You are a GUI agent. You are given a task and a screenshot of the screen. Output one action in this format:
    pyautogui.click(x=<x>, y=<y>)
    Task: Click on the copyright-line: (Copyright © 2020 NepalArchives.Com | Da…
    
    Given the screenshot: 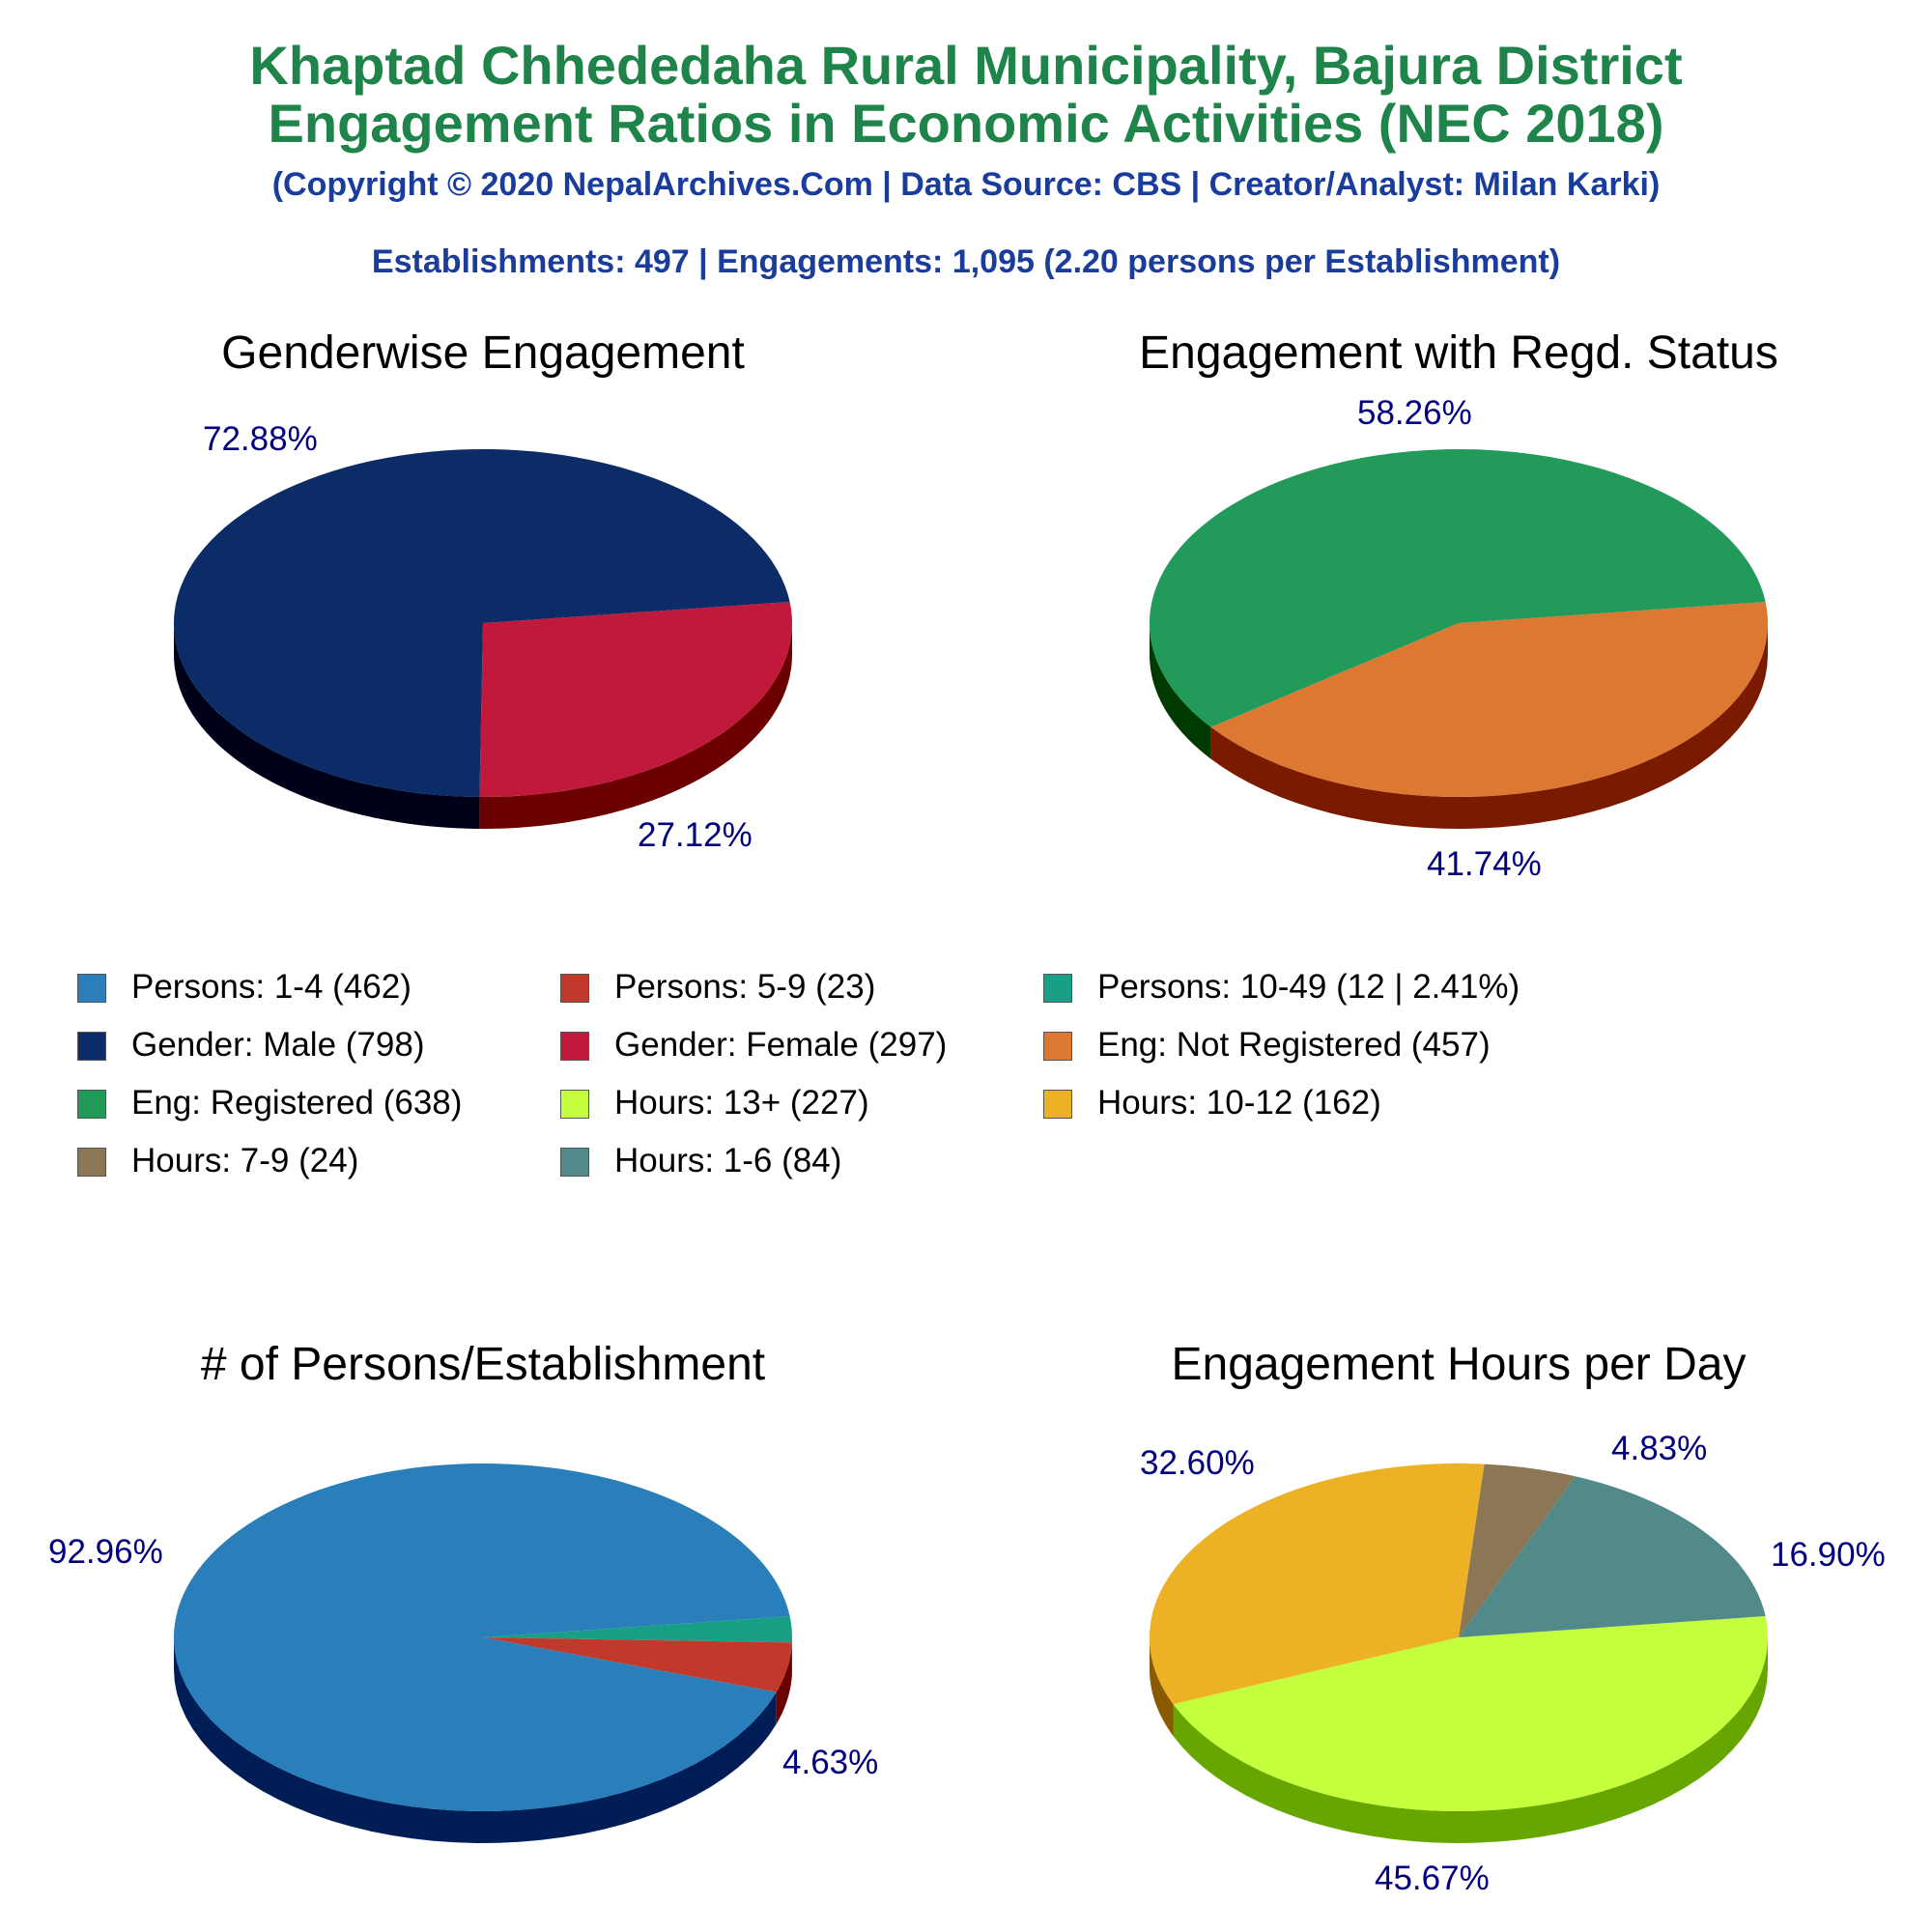 What is the action you would take?
    pyautogui.click(x=966, y=184)
    